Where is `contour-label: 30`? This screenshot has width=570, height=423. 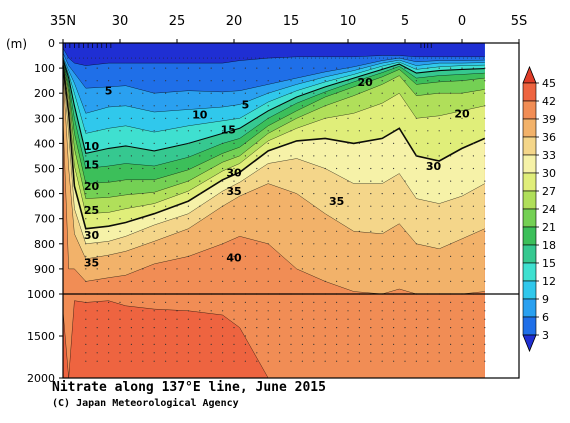
contour-label: 30 is located at coordinates (434, 166).